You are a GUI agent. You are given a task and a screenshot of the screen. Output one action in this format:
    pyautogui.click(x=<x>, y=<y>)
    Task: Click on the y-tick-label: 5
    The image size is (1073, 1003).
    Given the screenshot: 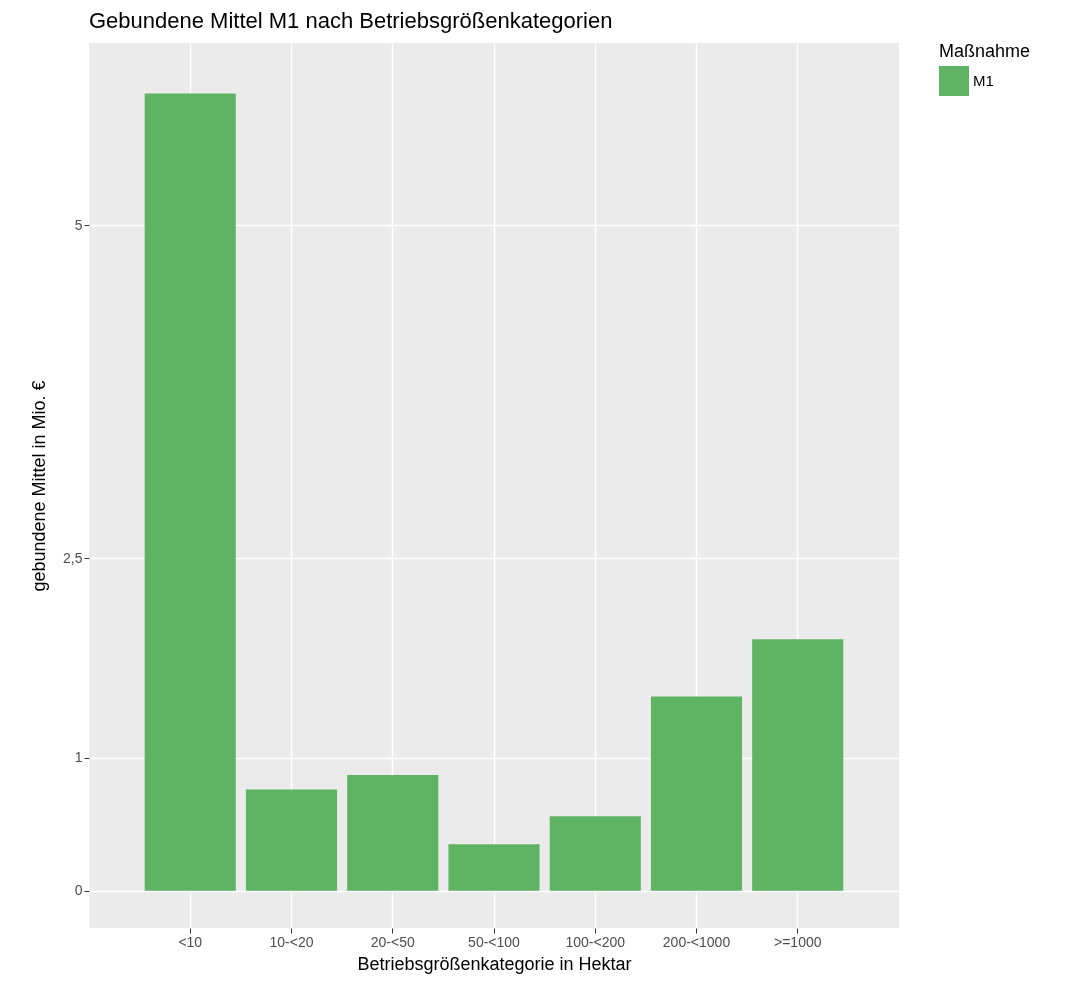 What is the action you would take?
    pyautogui.click(x=78, y=224)
    